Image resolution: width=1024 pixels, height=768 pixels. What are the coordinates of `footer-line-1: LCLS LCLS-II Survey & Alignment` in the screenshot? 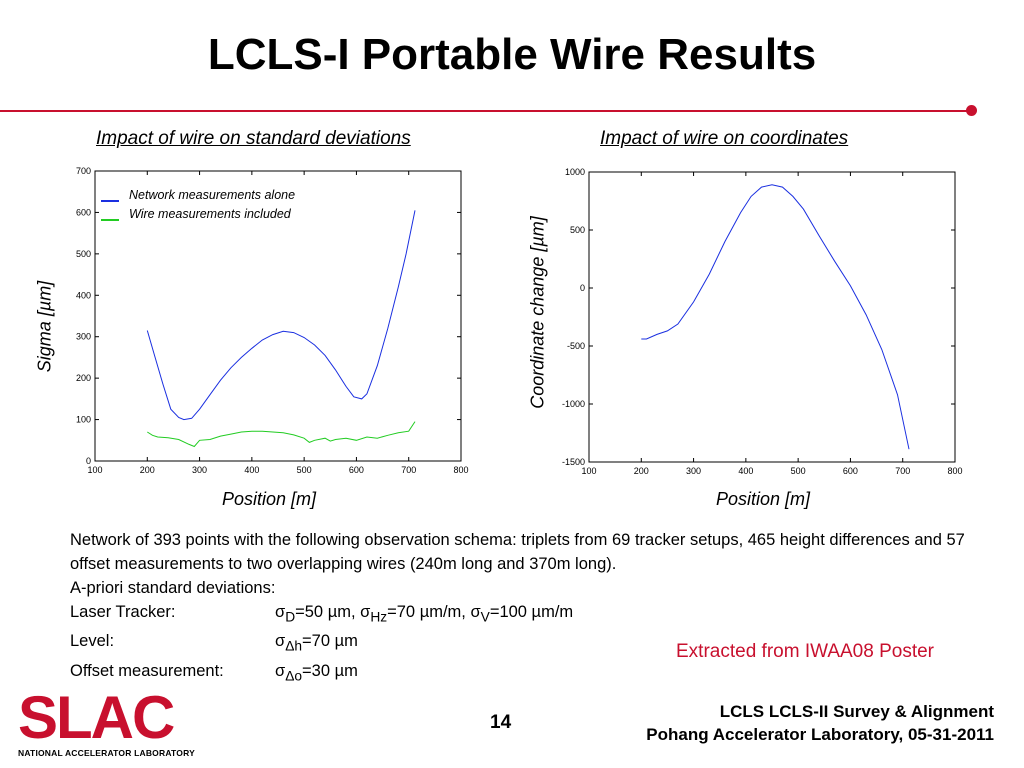 It's located at (856, 711).